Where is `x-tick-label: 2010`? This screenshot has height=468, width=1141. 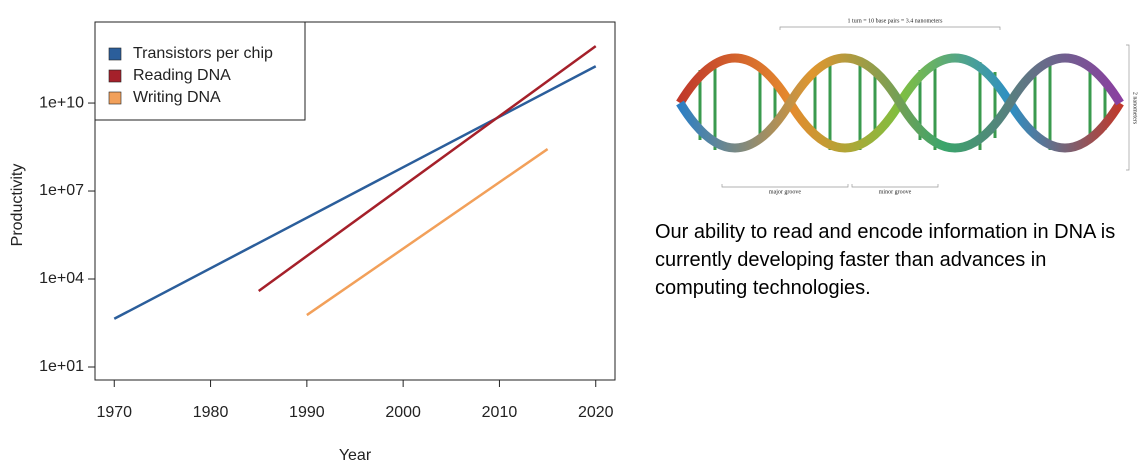
x-tick-label: 2010 is located at coordinates (500, 412).